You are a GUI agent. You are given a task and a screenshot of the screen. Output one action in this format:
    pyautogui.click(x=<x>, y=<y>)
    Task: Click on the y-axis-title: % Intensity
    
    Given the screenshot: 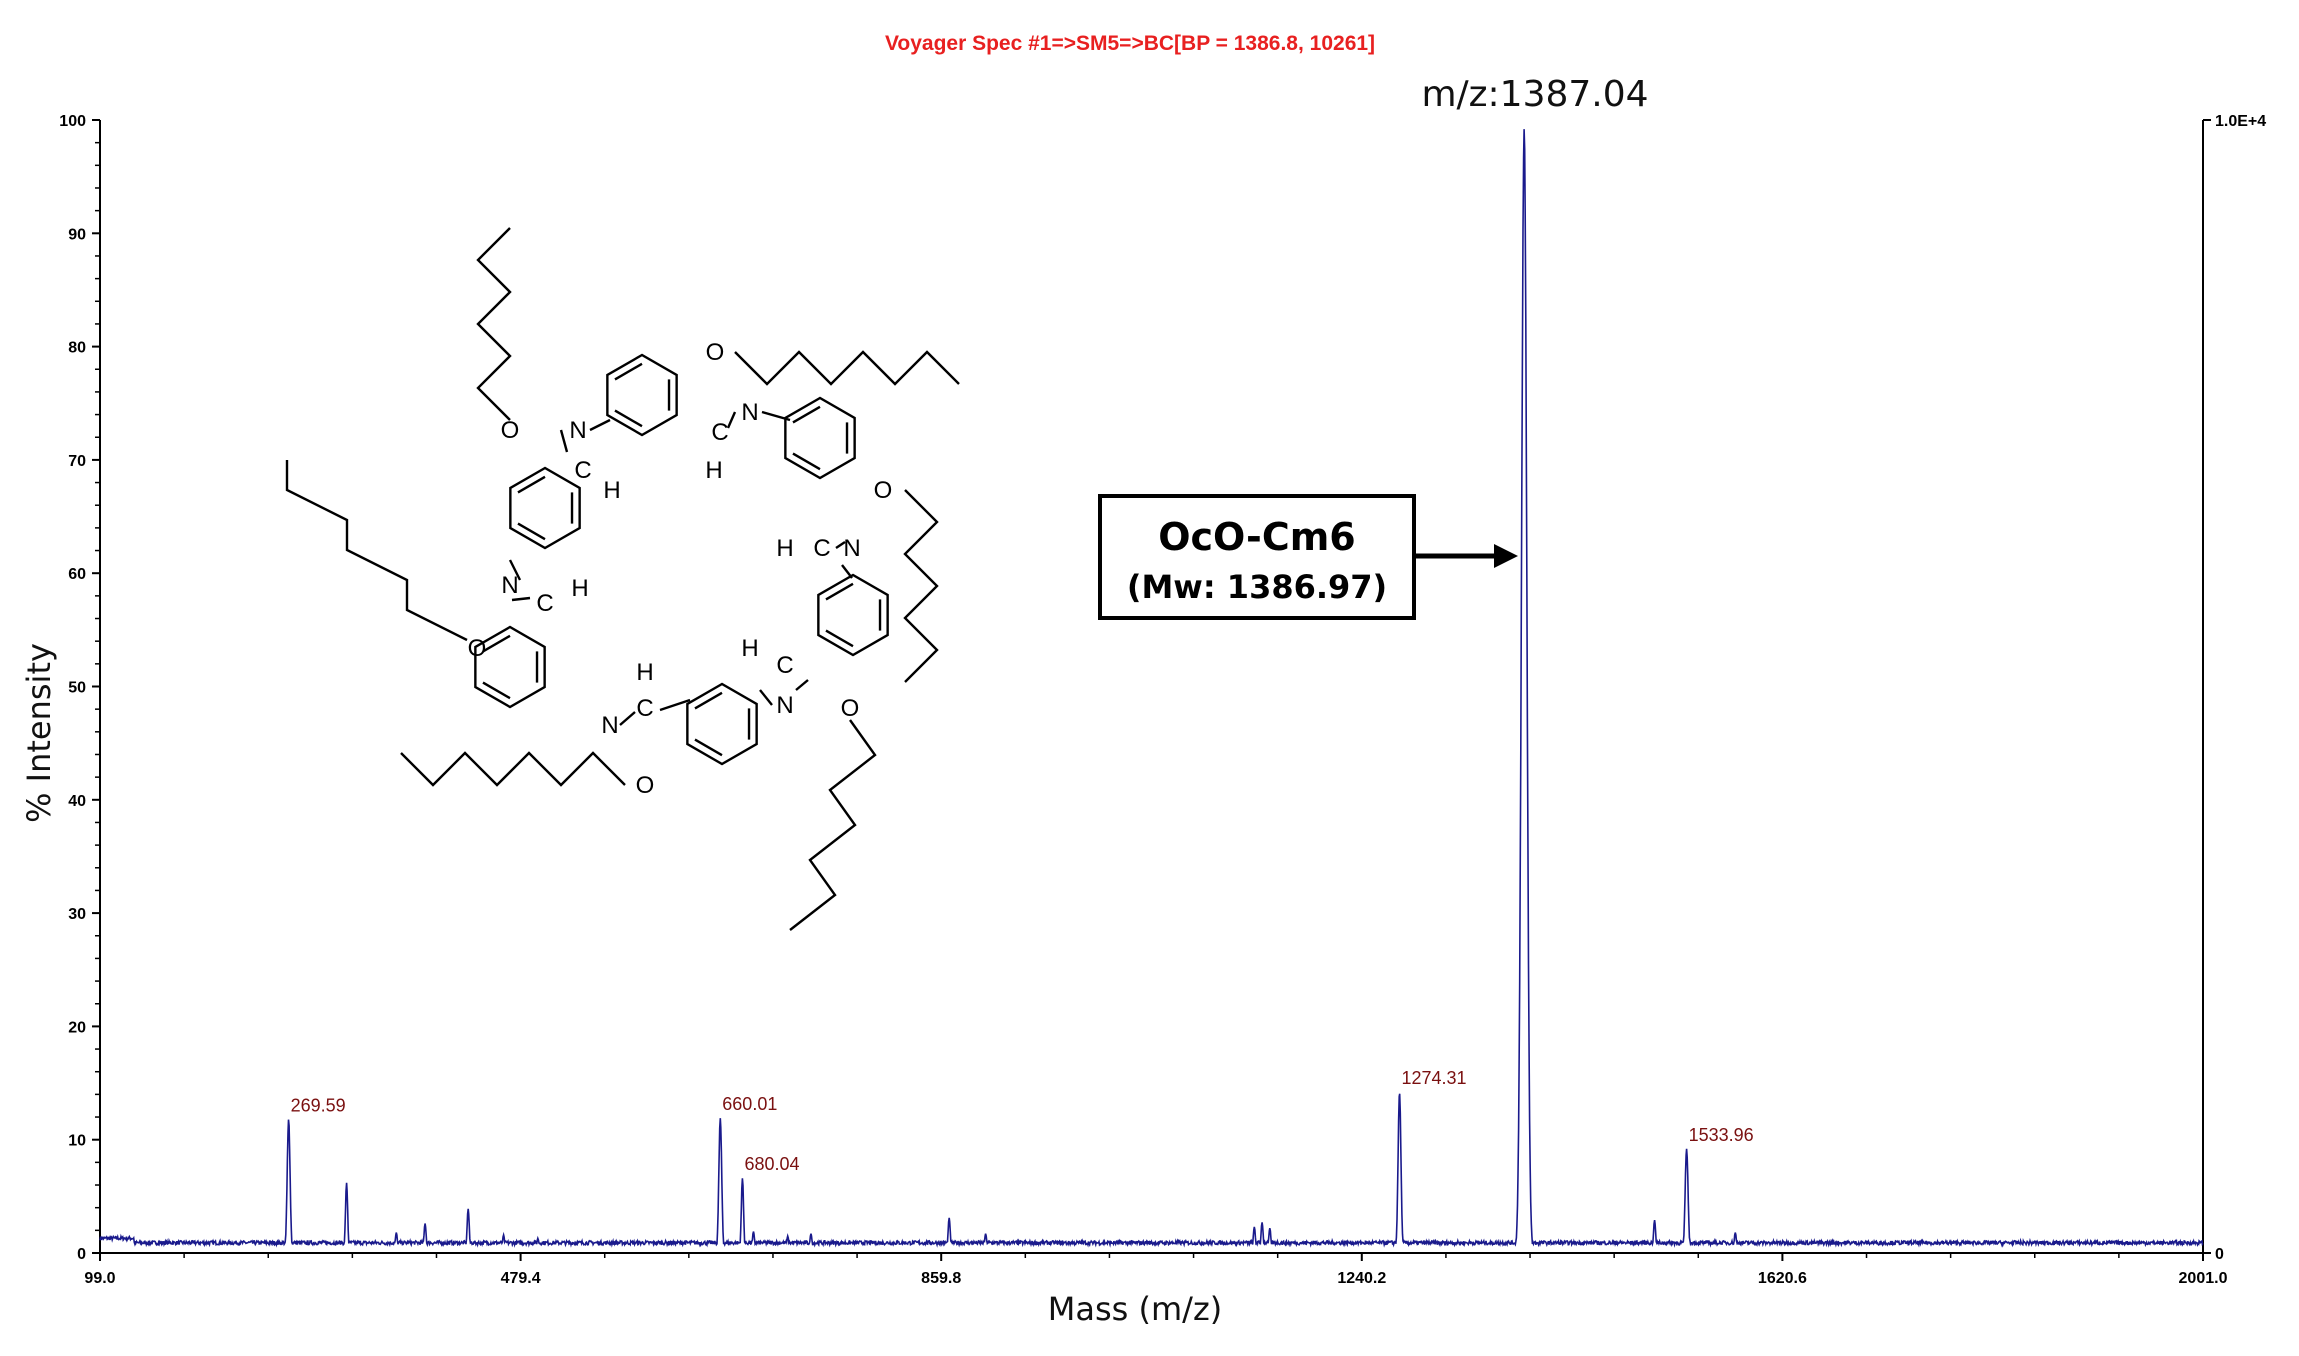 What is the action you would take?
    pyautogui.click(x=39, y=733)
    